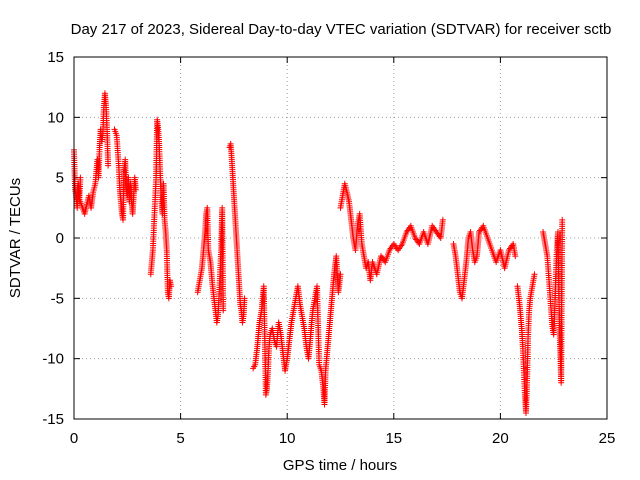 Image resolution: width=640 pixels, height=480 pixels. I want to click on y-tick-label: -5, so click(57, 298).